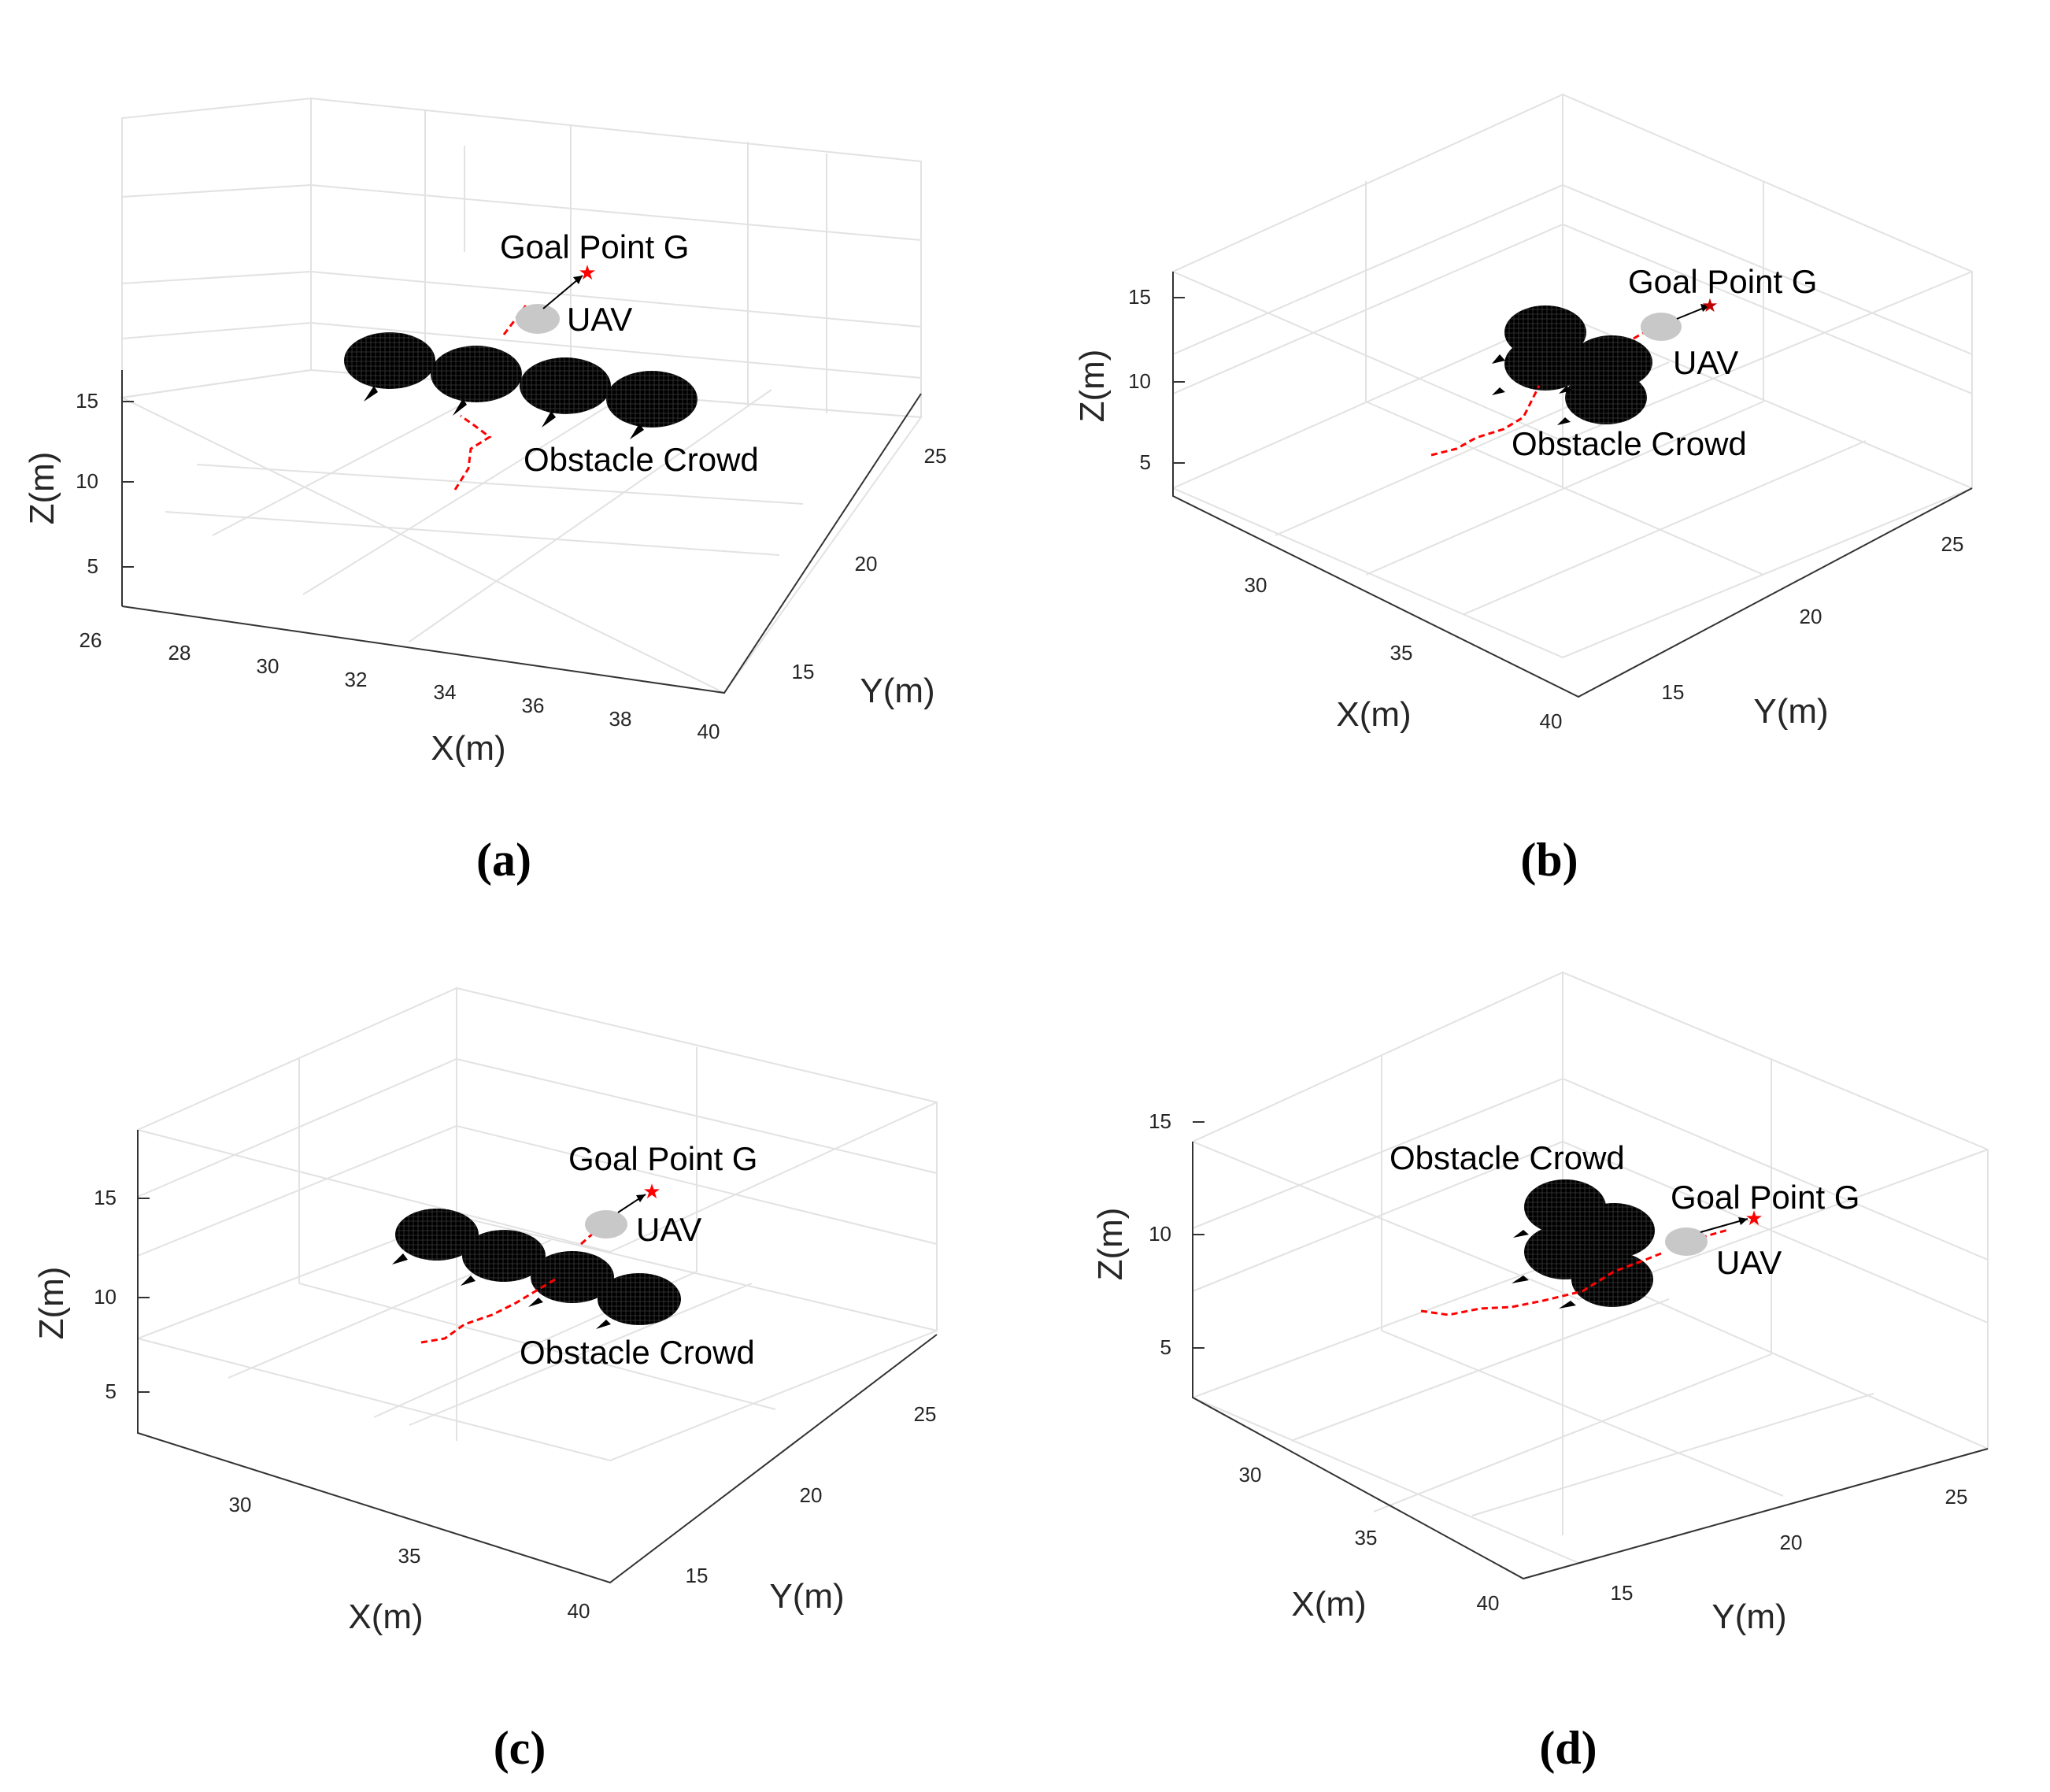 Image resolution: width=2050 pixels, height=1792 pixels. I want to click on panel-b-y-tick-20: 20, so click(1811, 616).